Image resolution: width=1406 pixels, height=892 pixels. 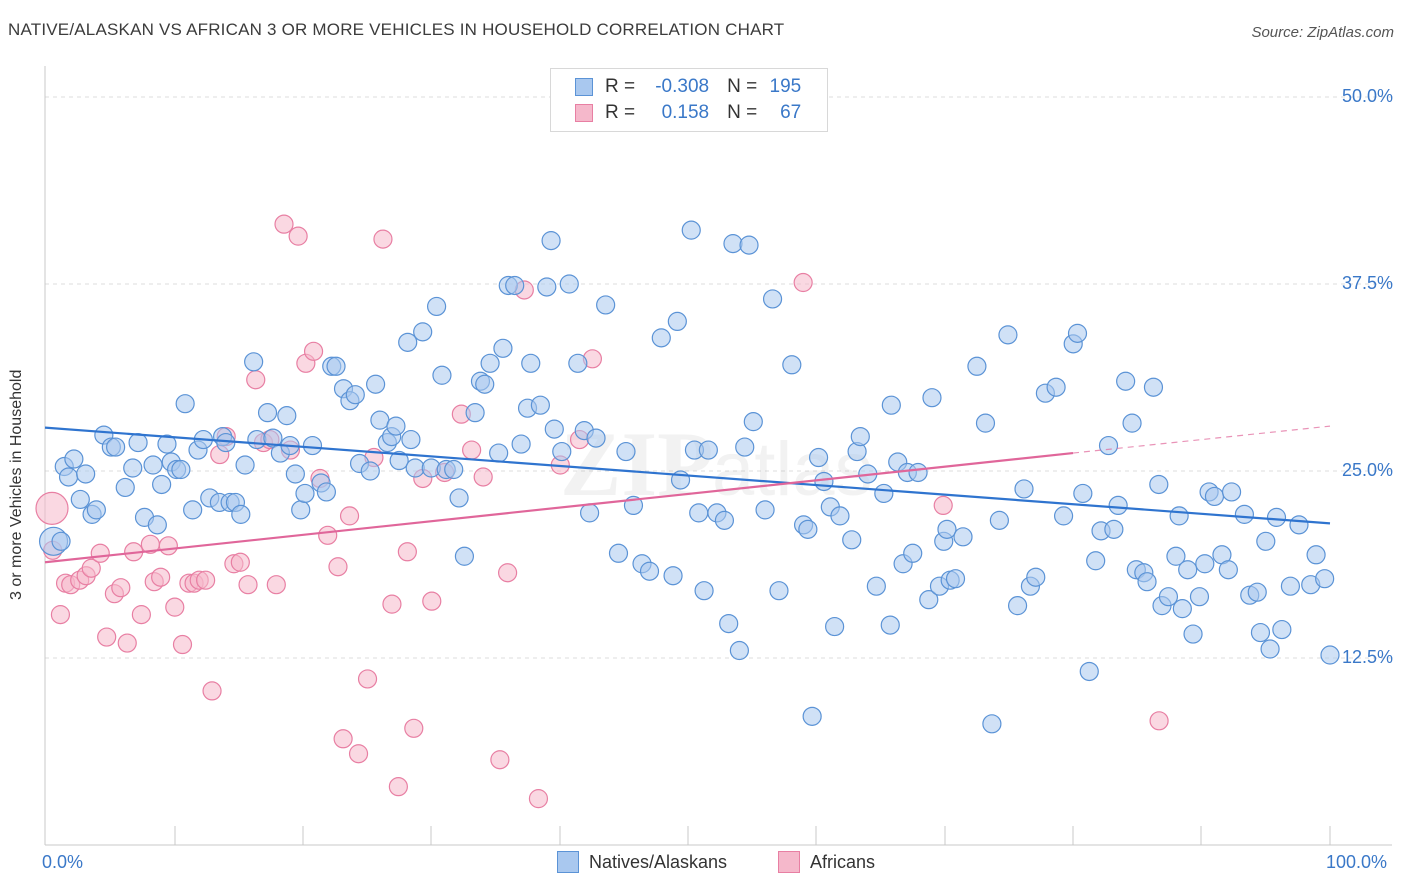 What do you see at coordinates (1322, 32) in the screenshot?
I see `source-label: Source: ZipAtlas.com` at bounding box center [1322, 32].